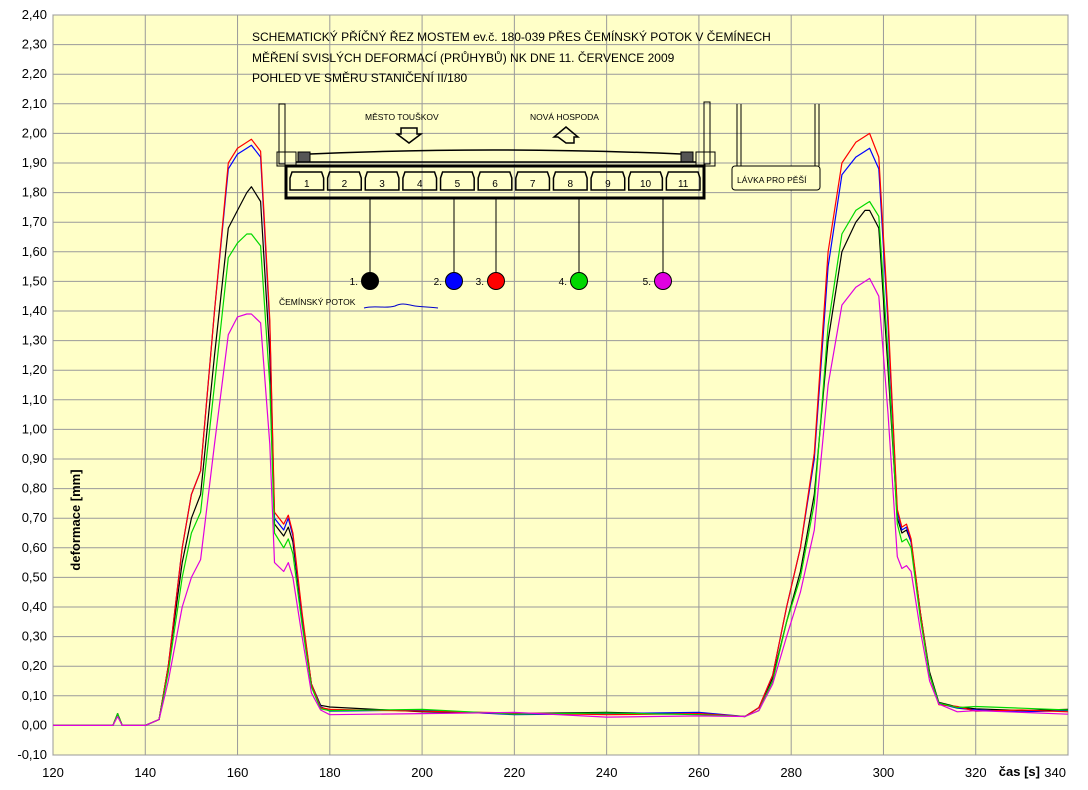 This screenshot has height=790, width=1088. Describe the element at coordinates (422, 772) in the screenshot. I see `x-tick-label: 200` at that location.